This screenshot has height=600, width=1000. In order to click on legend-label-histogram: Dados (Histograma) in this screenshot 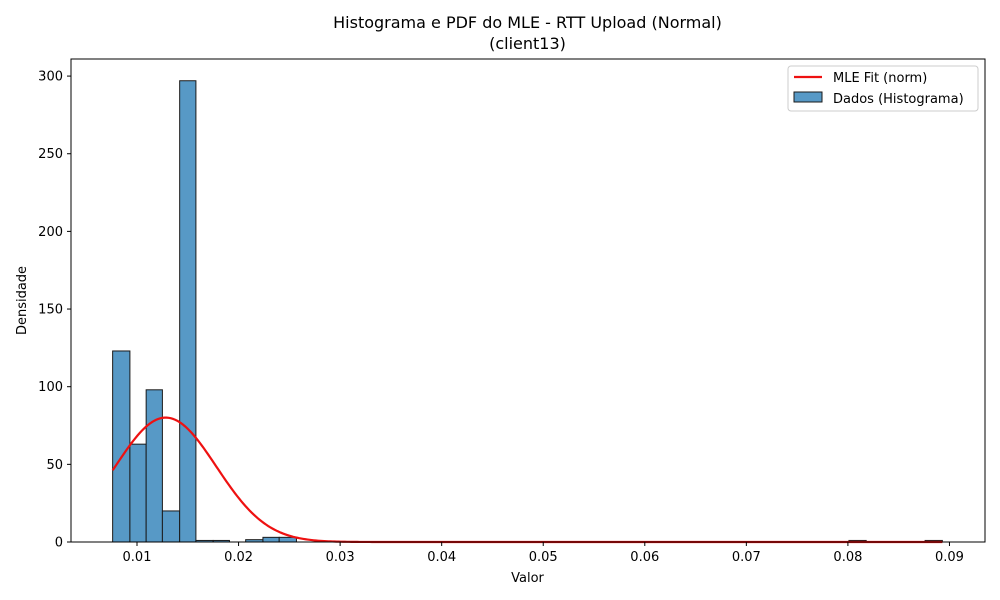, I will do `click(898, 99)`.